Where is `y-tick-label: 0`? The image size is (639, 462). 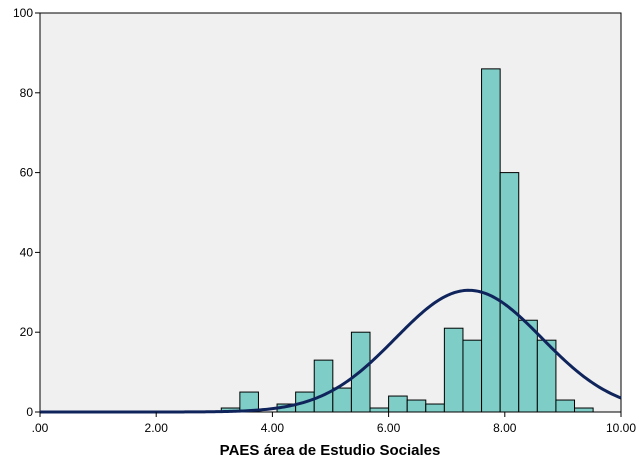 y-tick-label: 0 is located at coordinates (29, 412).